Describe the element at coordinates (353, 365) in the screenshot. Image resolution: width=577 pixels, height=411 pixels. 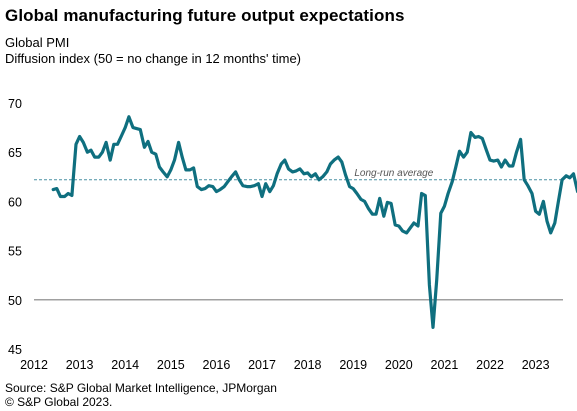
I see `x-tick-label: 2019` at that location.